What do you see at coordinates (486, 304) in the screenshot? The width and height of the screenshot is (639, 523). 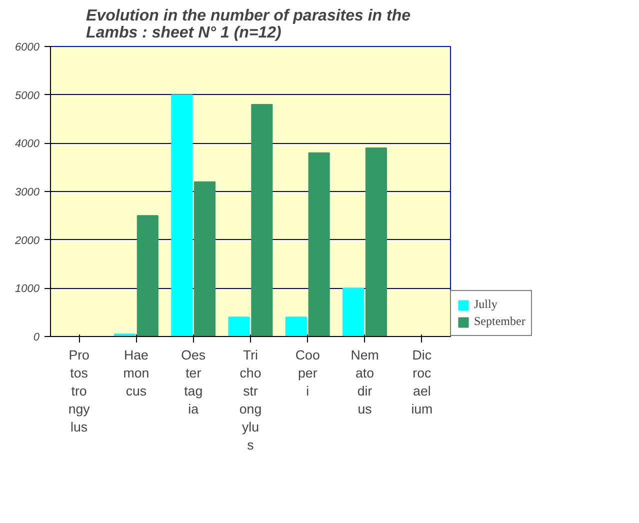 I see `legend-label: Jully` at bounding box center [486, 304].